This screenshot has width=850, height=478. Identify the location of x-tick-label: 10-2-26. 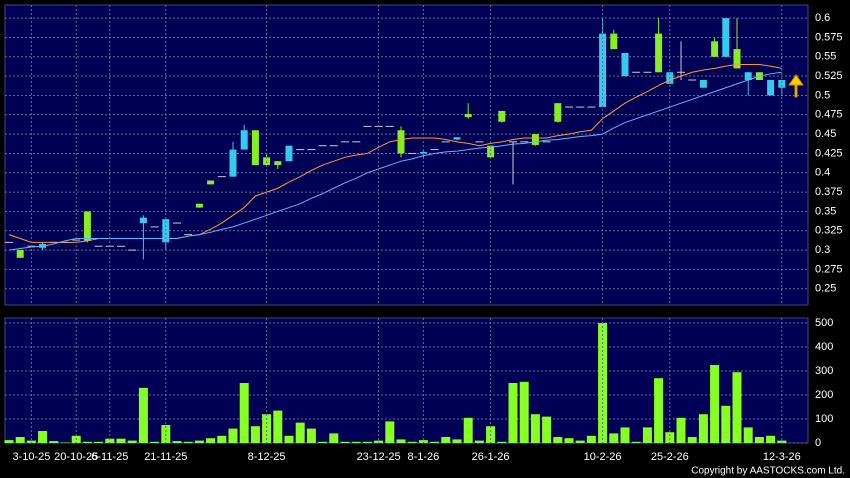
(603, 457).